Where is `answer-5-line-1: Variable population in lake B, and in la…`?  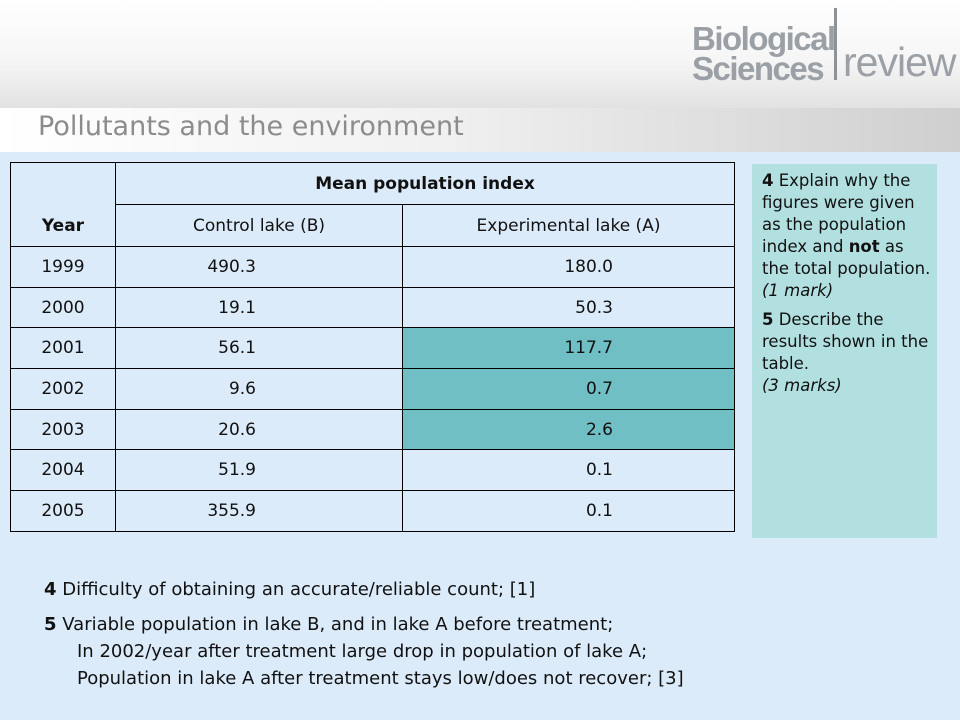 answer-5-line-1: Variable population in lake B, and in la… is located at coordinates (335, 624).